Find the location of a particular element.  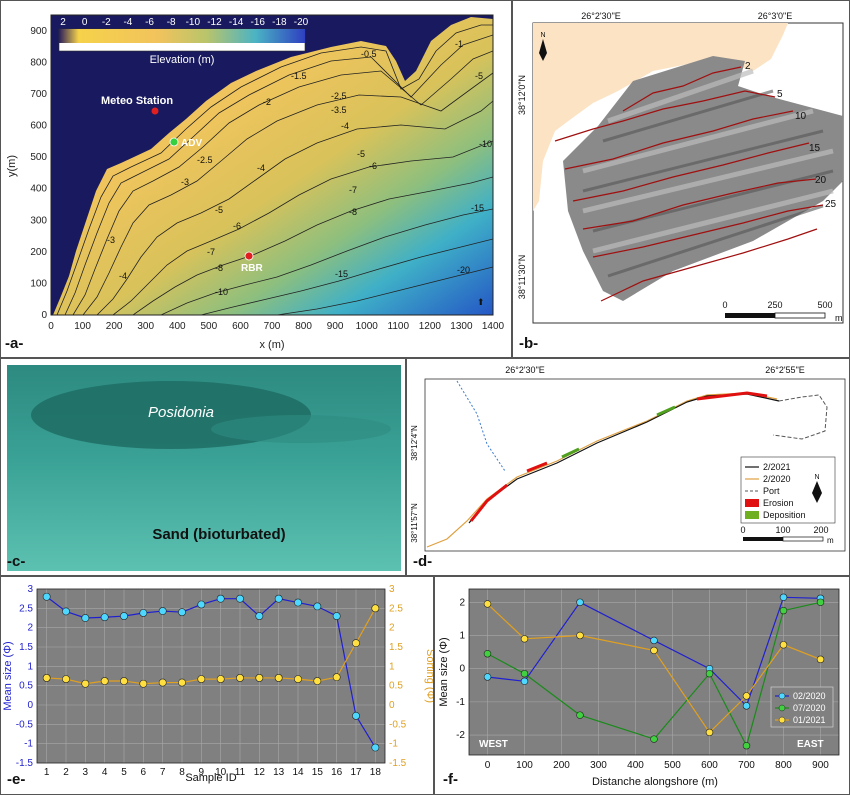

longitude-label: 26°2'30"E is located at coordinates (601, 16).